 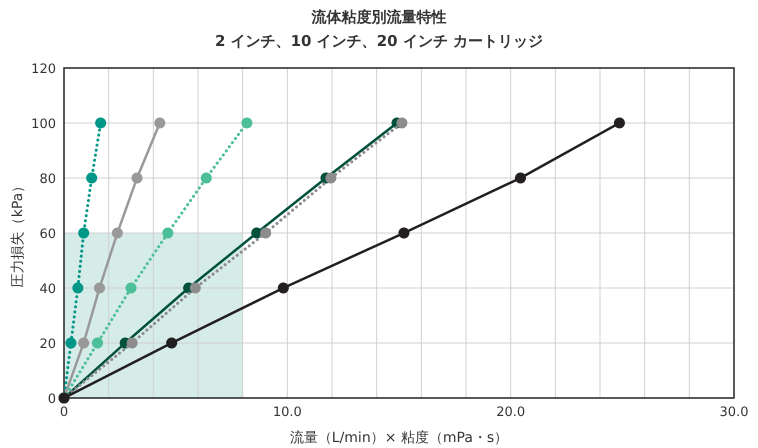 What do you see at coordinates (18, 233) in the screenshot?
I see `y-axis-title: 圧力損失（kPa）` at bounding box center [18, 233].